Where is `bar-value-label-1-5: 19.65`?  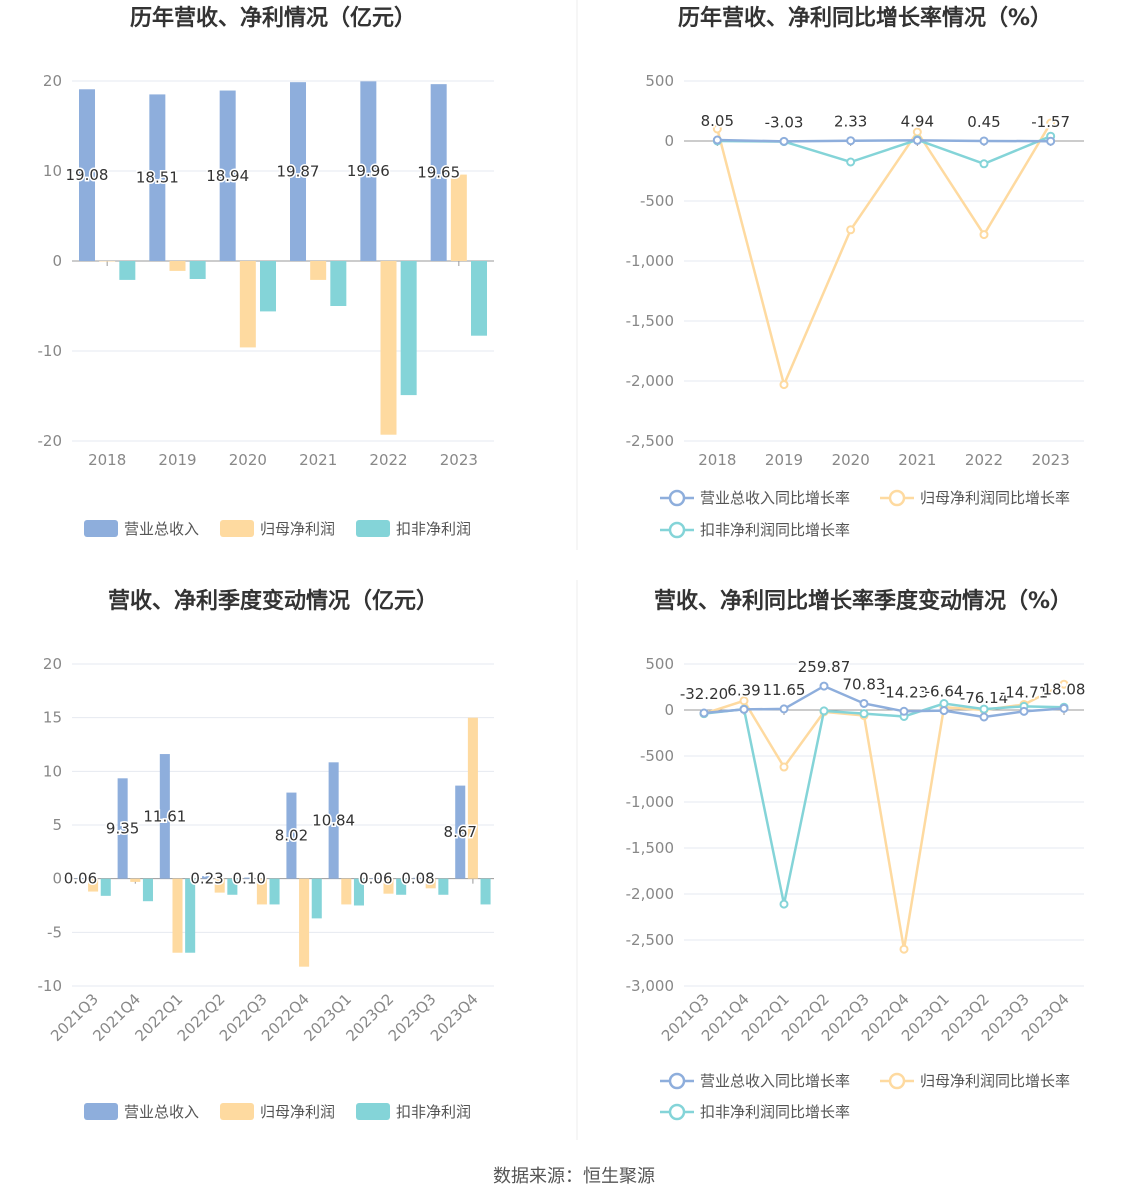
bar-value-label-1-5: 19.65 is located at coordinates (438, 173).